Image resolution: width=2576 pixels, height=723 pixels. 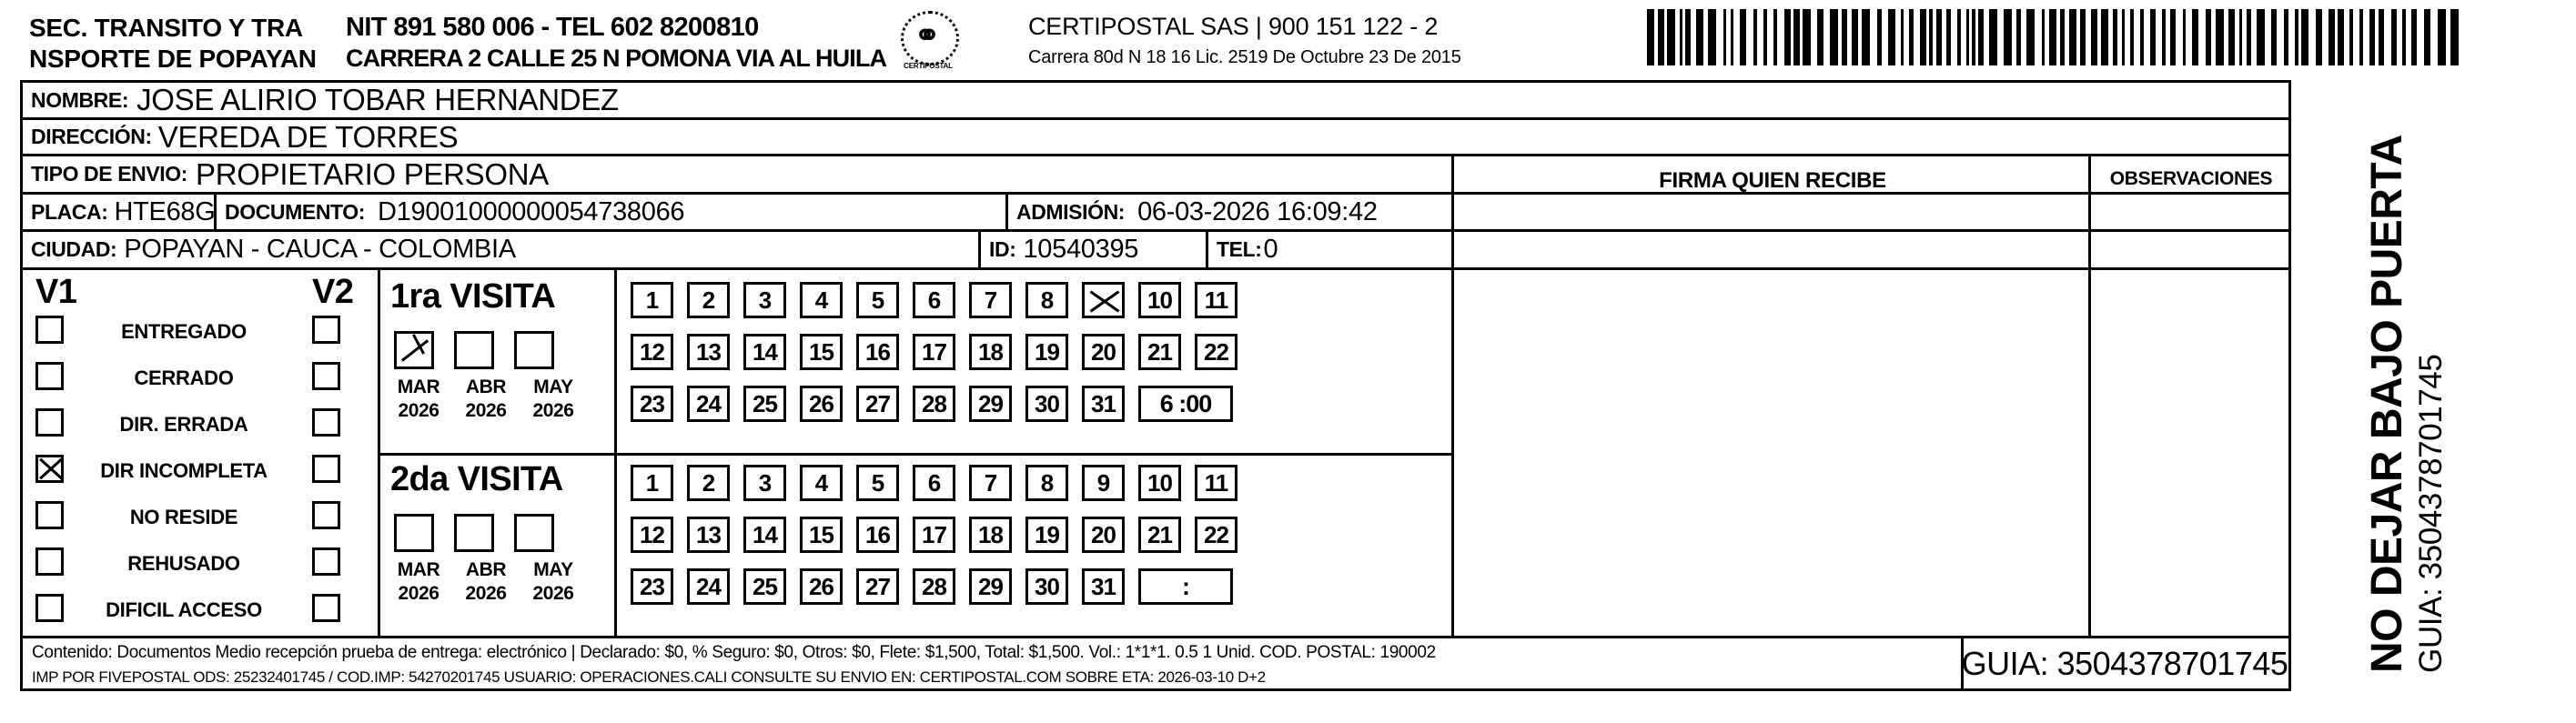 I want to click on day-checkbox, so click(x=1103, y=300).